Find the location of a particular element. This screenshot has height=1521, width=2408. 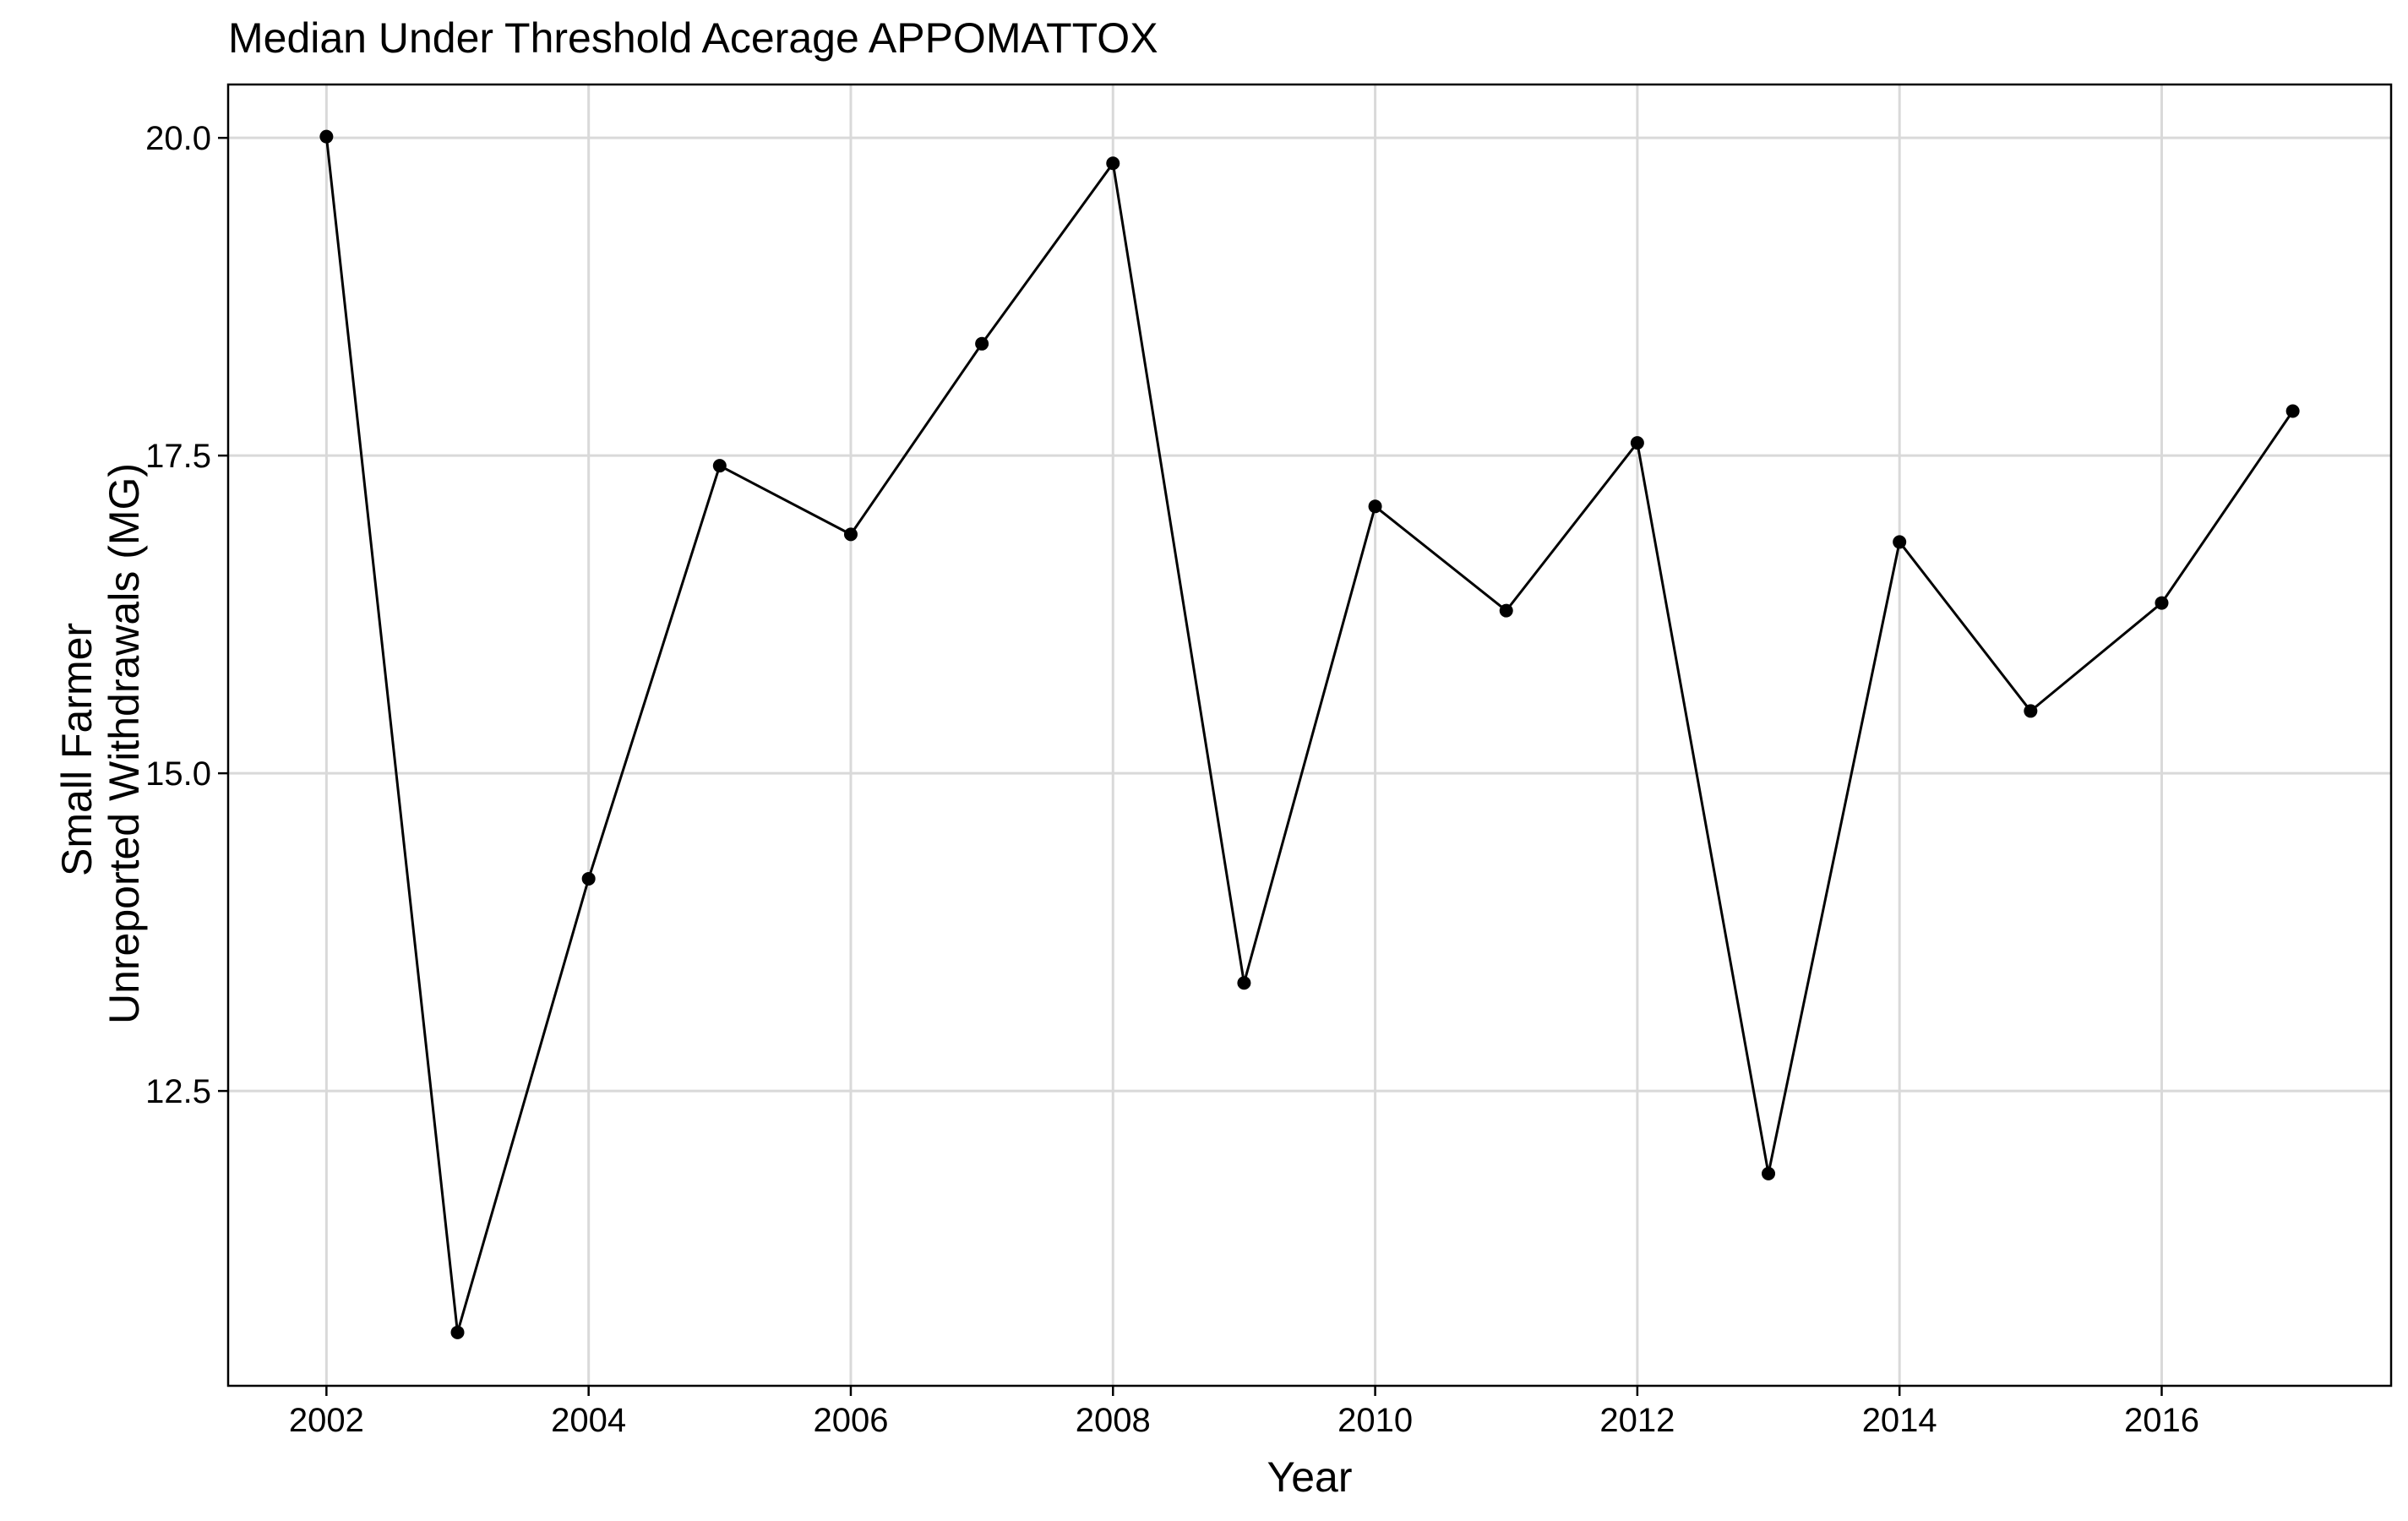

x-tick-label: 2014 is located at coordinates (1899, 1420).